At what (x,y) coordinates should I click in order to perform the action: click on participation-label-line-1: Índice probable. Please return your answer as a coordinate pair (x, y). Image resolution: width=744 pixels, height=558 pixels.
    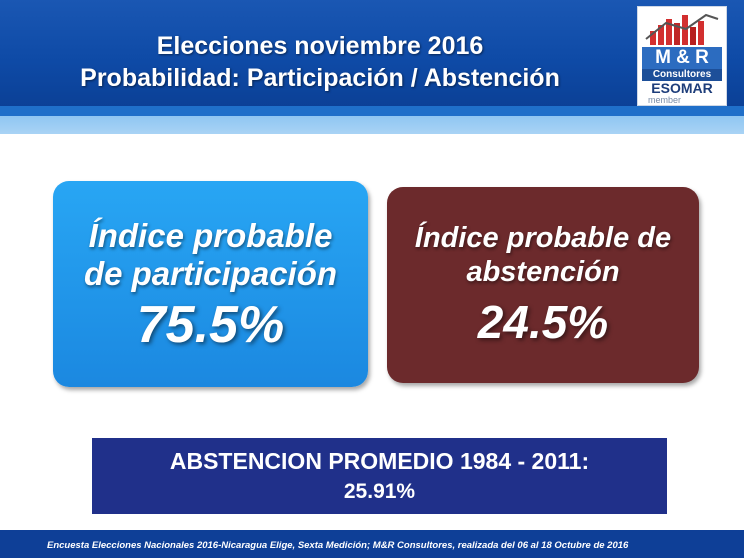
    Looking at the image, I should click on (210, 235).